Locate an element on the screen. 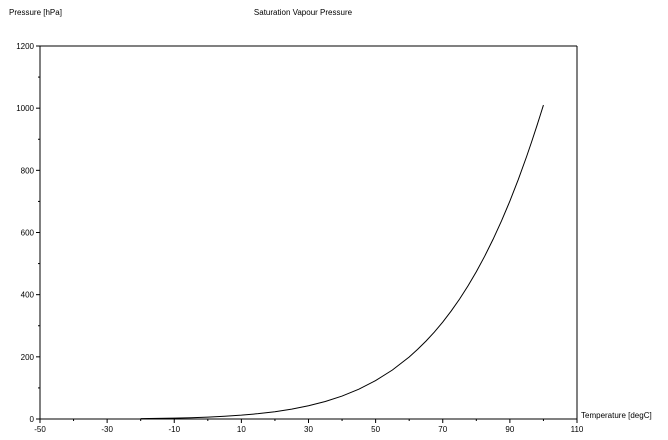 The width and height of the screenshot is (668, 440). y-tick-label: 600 is located at coordinates (28, 233).